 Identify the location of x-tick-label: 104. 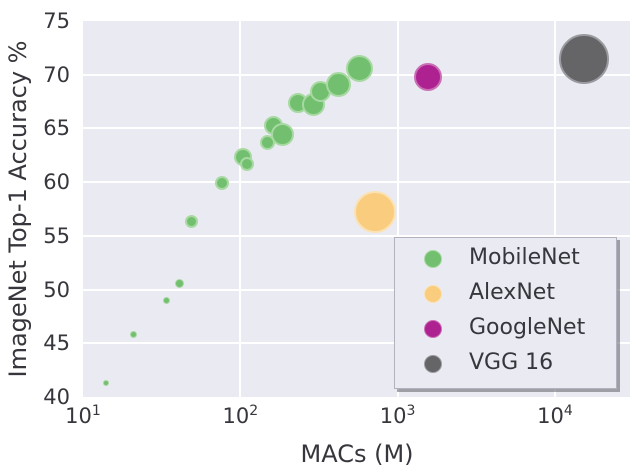
(555, 415).